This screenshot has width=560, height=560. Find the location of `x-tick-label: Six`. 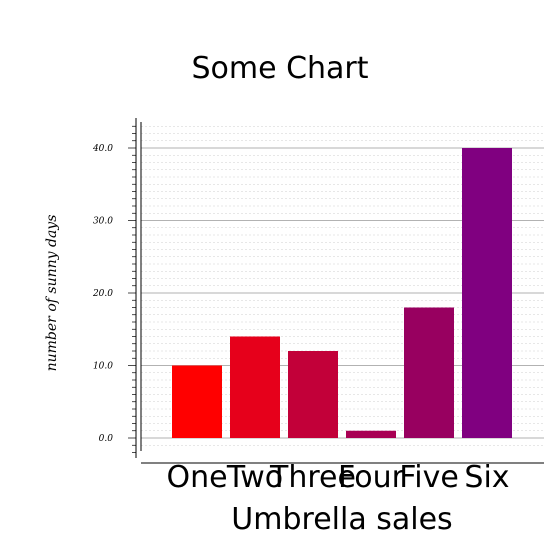

x-tick-label: Six is located at coordinates (486, 477).